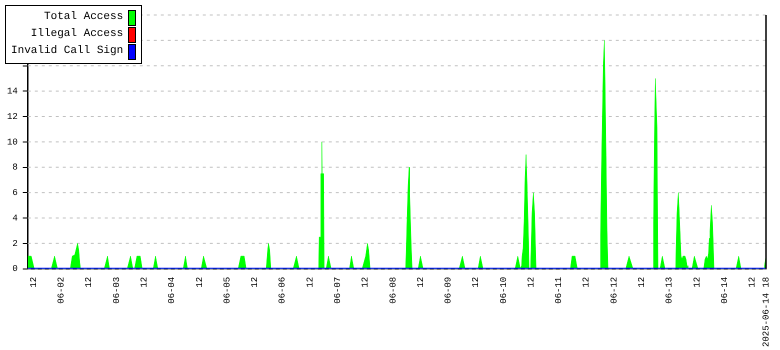  I want to click on x-tick-label: 06-07, so click(337, 290).